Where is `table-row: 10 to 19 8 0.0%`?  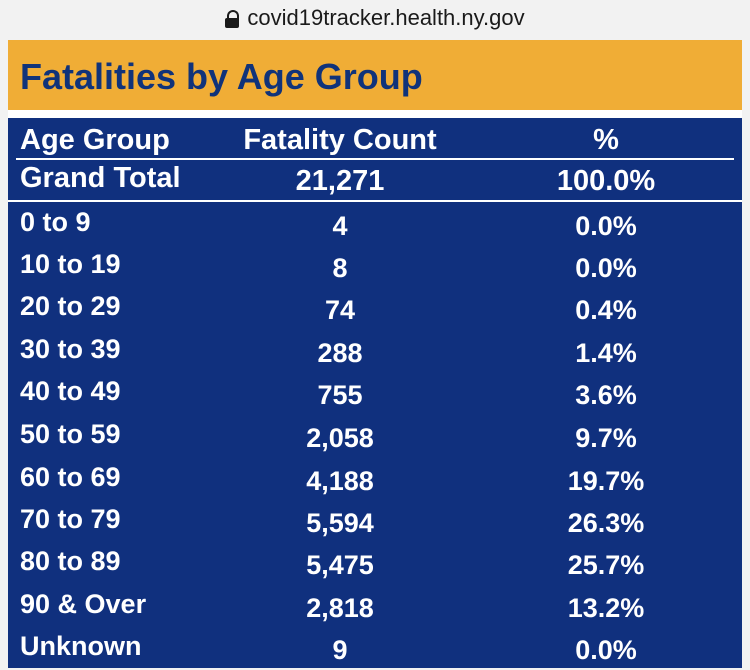 table-row: 10 to 19 8 0.0% is located at coordinates (375, 264).